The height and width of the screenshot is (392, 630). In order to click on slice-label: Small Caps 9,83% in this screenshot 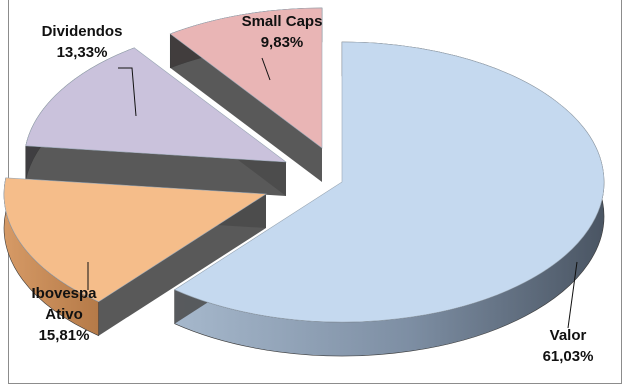, I will do `click(282, 32)`.